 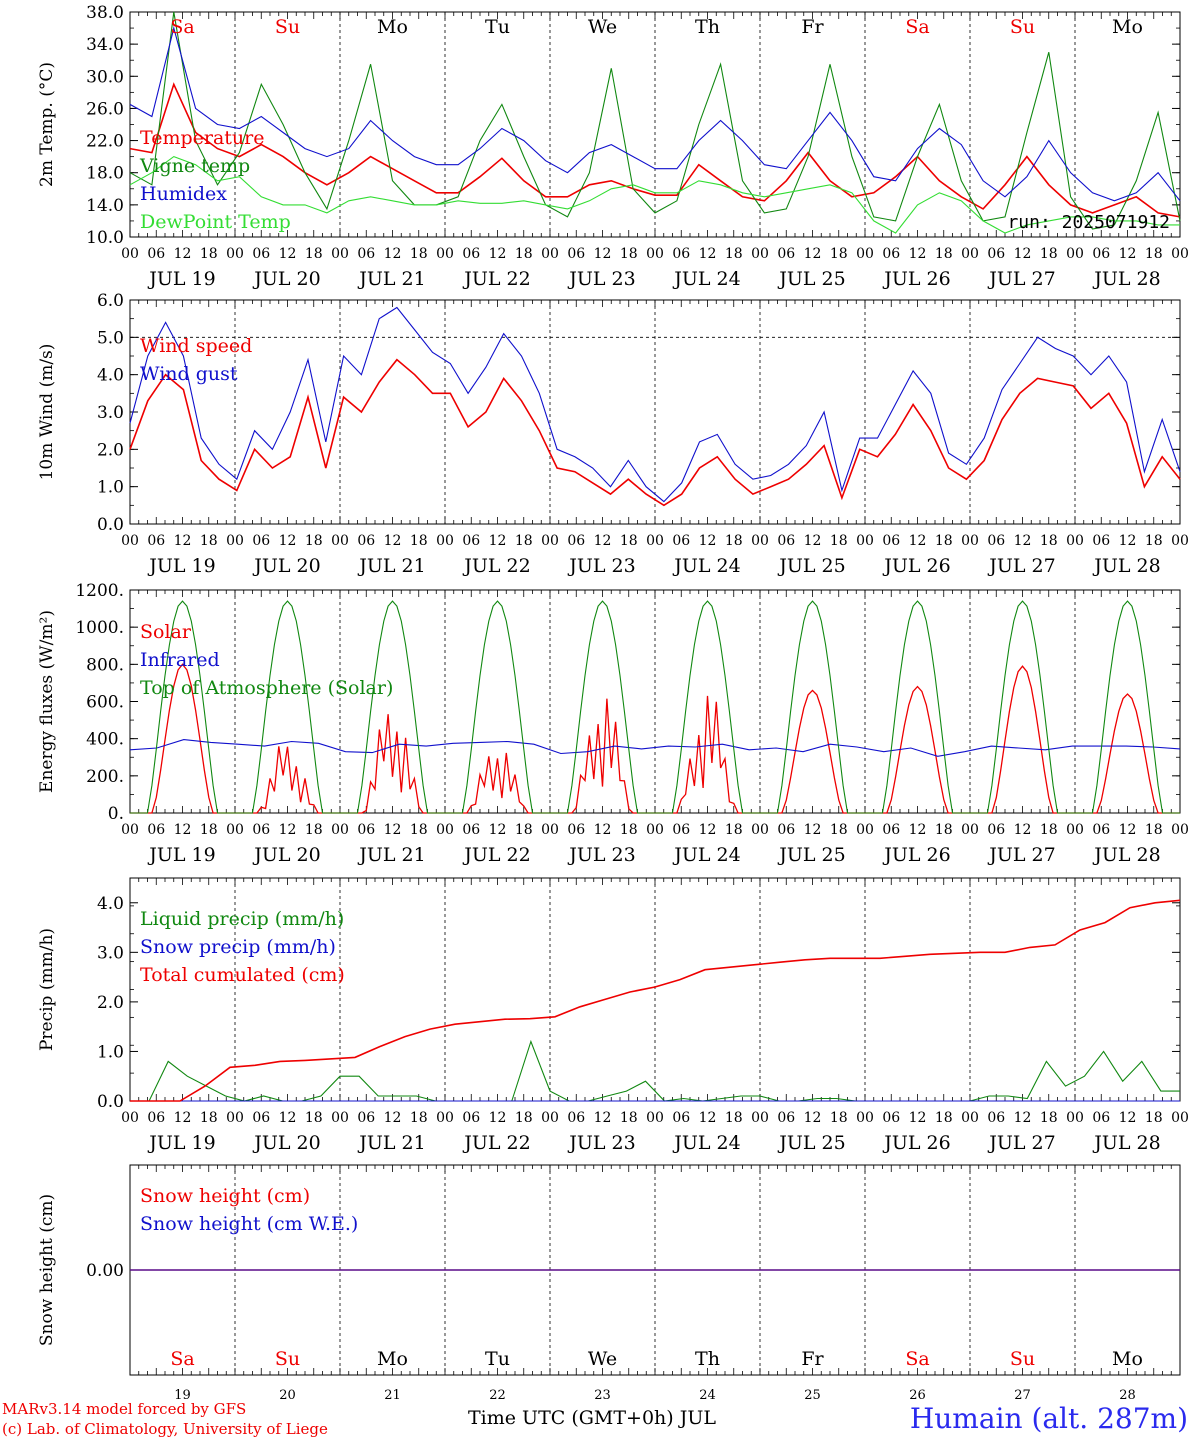 What do you see at coordinates (105, 1271) in the screenshot?
I see `y-tick-label: 0.00` at bounding box center [105, 1271].